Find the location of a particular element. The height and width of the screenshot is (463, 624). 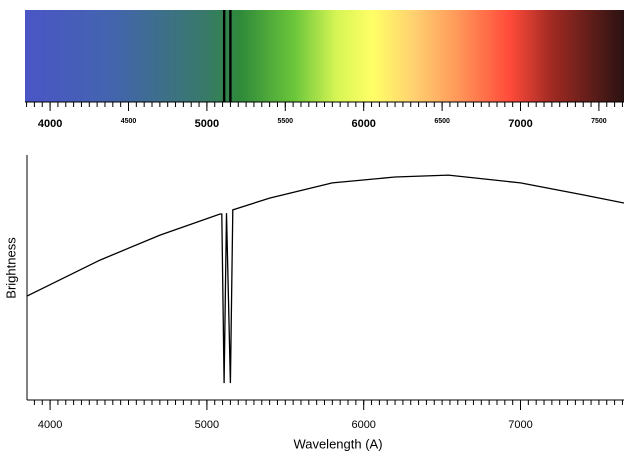

x-tick-label: 5500 is located at coordinates (286, 121).